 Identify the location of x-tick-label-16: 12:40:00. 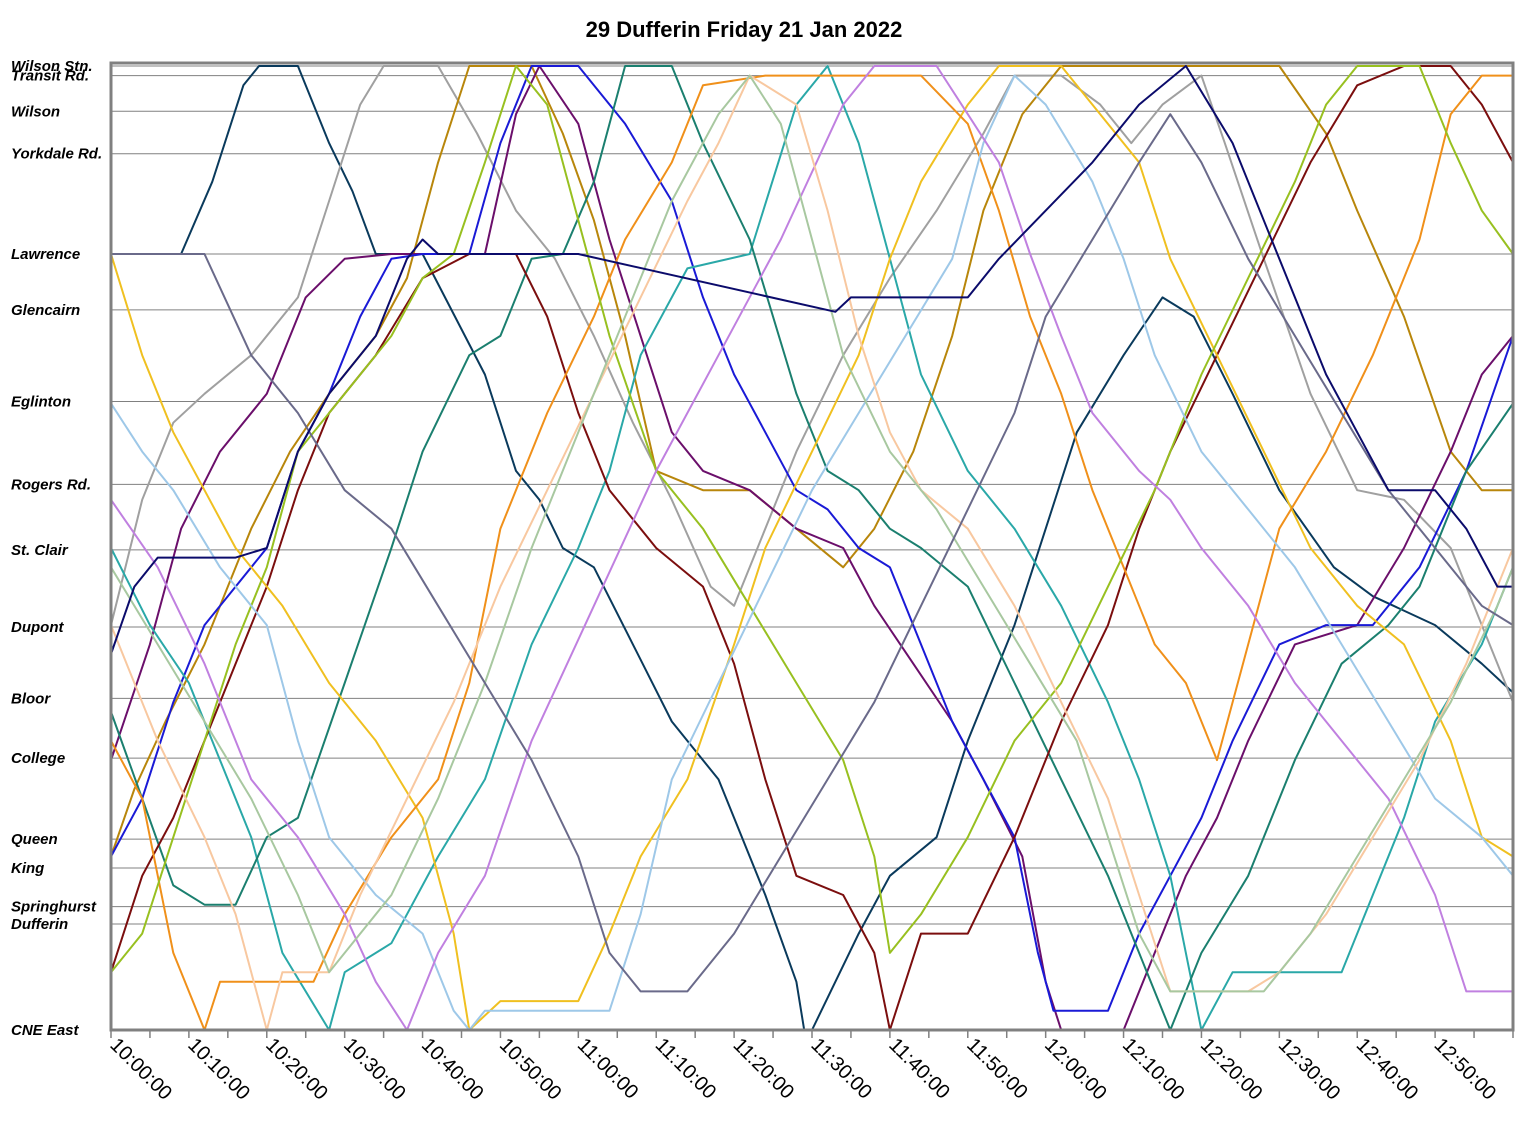
(1387, 1069).